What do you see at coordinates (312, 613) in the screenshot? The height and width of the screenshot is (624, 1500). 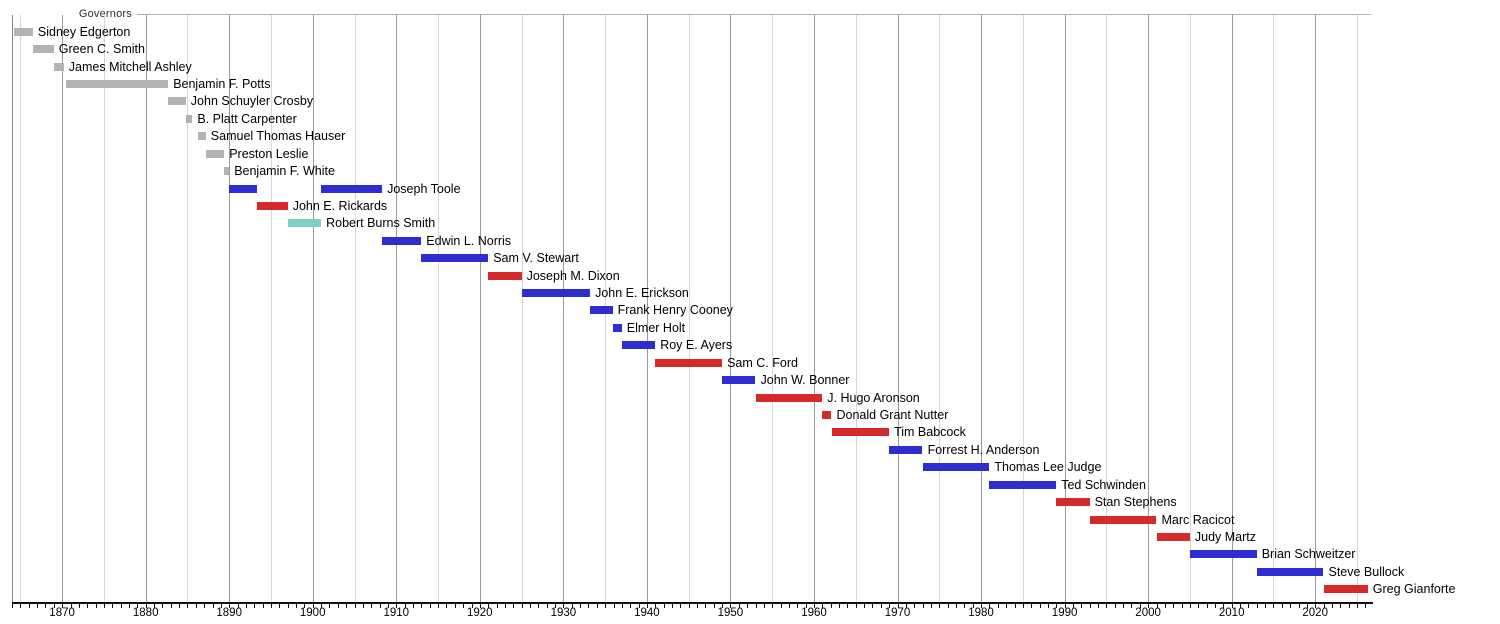 I see `axis-tick-label-1900: 1900` at bounding box center [312, 613].